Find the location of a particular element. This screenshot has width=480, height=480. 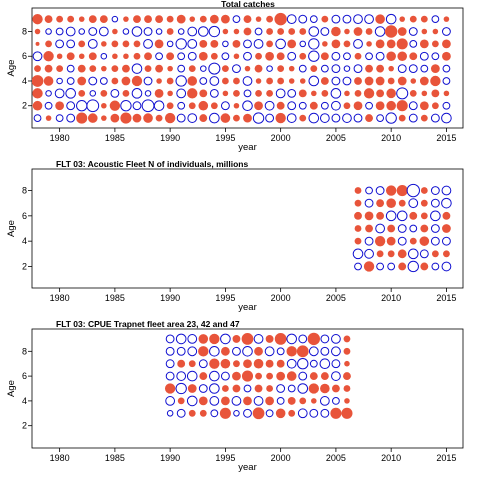

y-tick-label: 8 is located at coordinates (24, 351).